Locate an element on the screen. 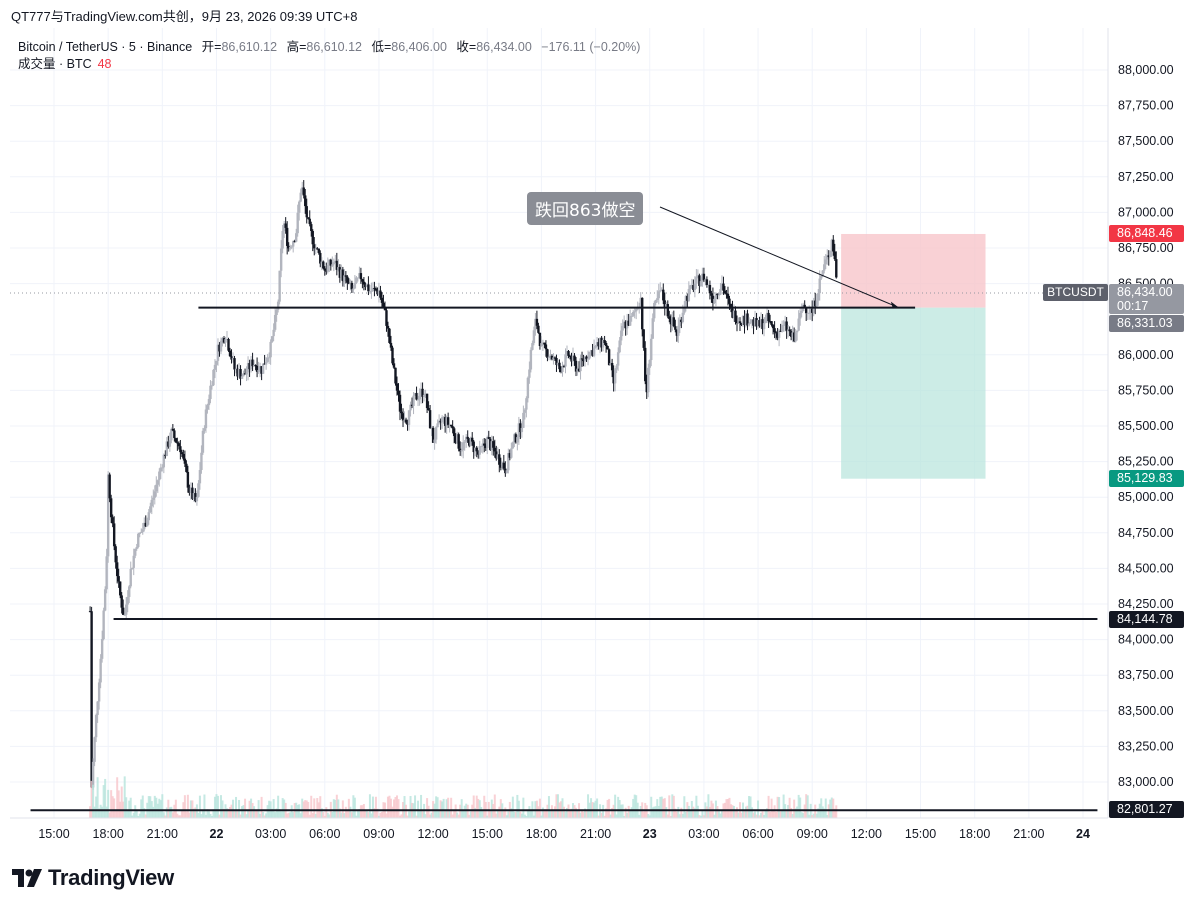 The width and height of the screenshot is (1200, 907). price-axis-label: 85,000.00 is located at coordinates (1146, 497).